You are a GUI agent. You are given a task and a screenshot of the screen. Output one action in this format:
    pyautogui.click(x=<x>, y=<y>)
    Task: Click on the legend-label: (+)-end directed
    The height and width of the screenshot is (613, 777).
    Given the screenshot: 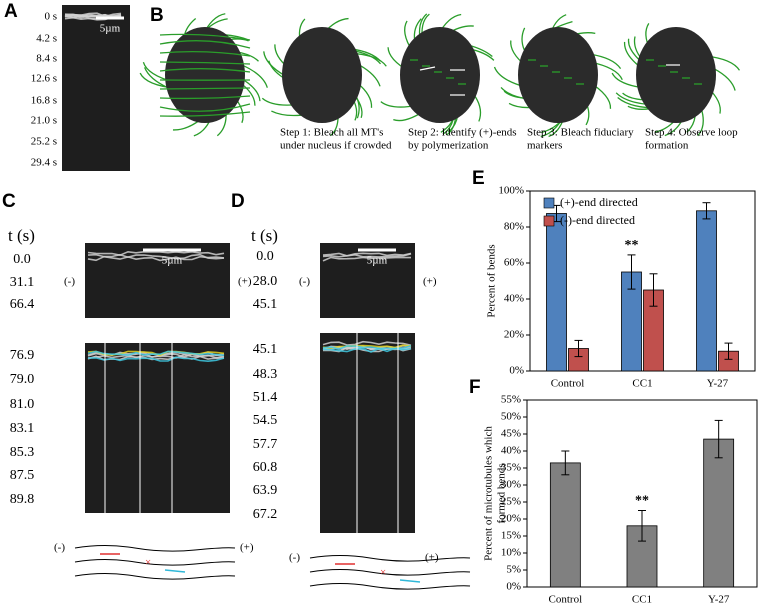 What is the action you would take?
    pyautogui.click(x=599, y=202)
    